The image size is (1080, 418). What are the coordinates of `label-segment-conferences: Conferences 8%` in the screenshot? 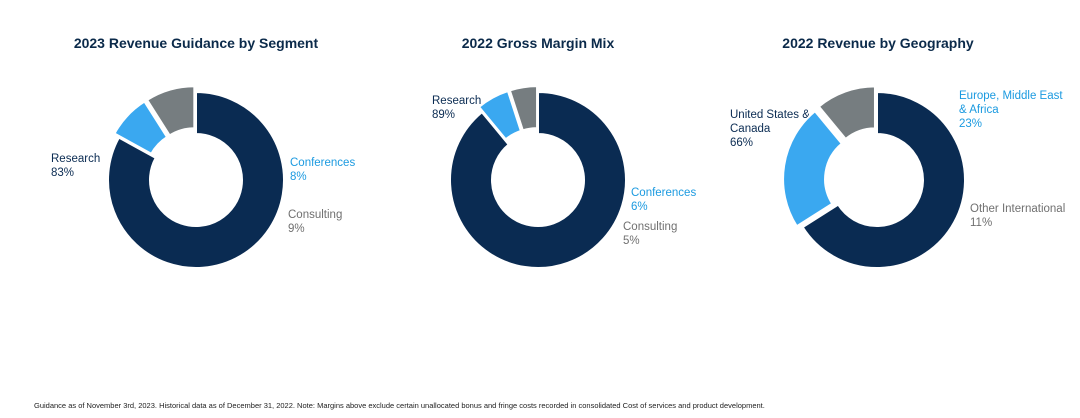 It's located at (322, 170).